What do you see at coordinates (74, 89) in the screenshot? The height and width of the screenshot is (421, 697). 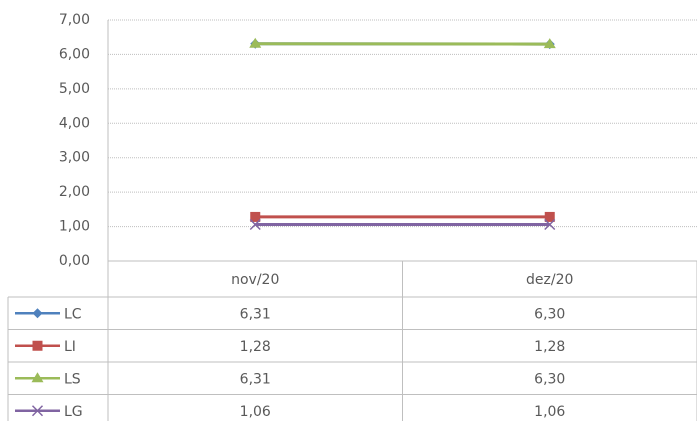 I see `y-tick-label: 5,00` at bounding box center [74, 89].